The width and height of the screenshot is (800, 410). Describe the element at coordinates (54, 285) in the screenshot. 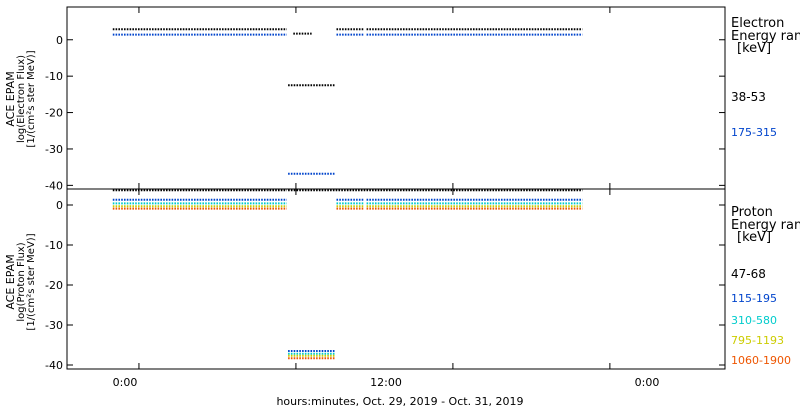

I see `proton-y-tick-label: -20` at that location.